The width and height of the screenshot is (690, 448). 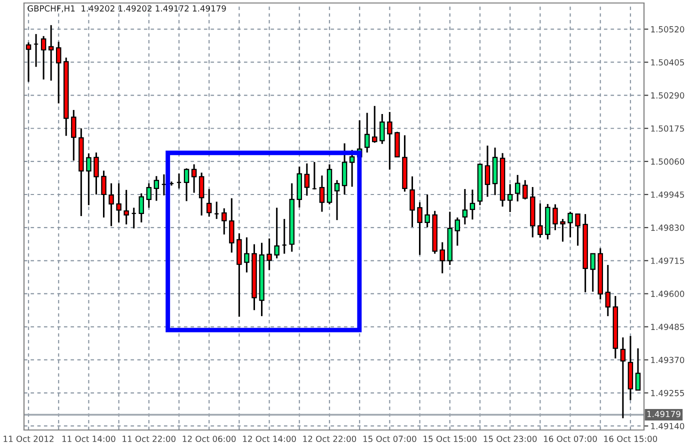 What do you see at coordinates (667, 62) in the screenshot?
I see `y-tick-label: 1.50405` at bounding box center [667, 62].